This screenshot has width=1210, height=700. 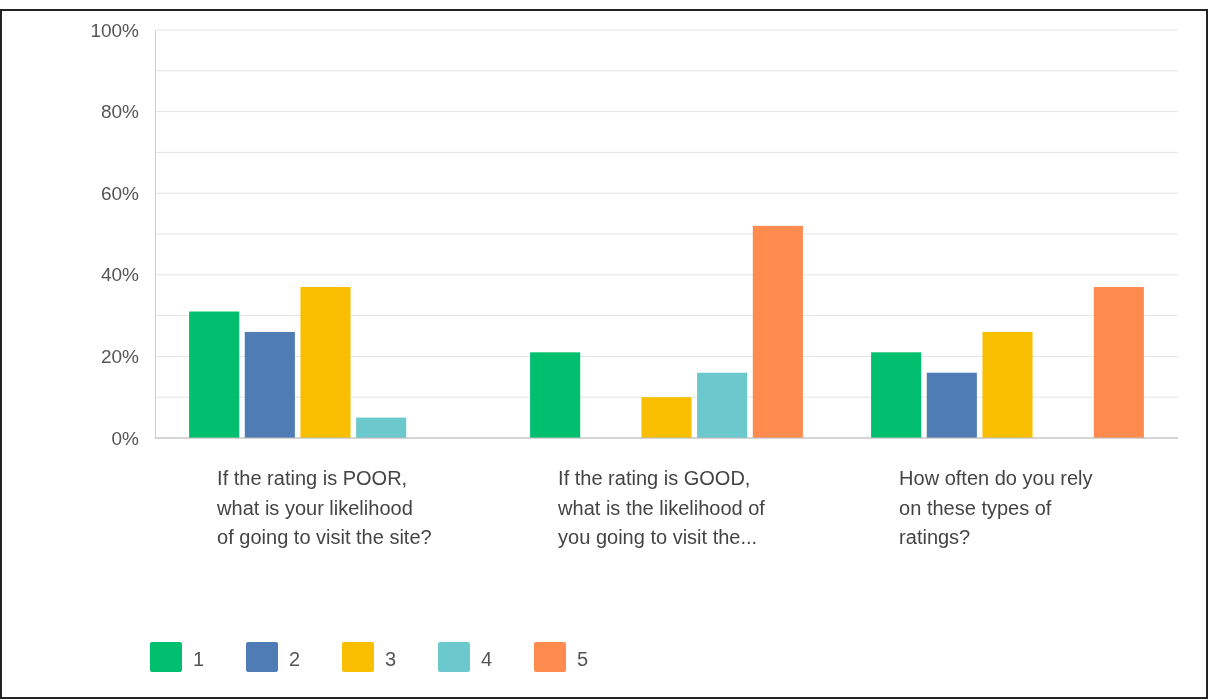 I want to click on y-tick-label: 100%, so click(x=115, y=30).